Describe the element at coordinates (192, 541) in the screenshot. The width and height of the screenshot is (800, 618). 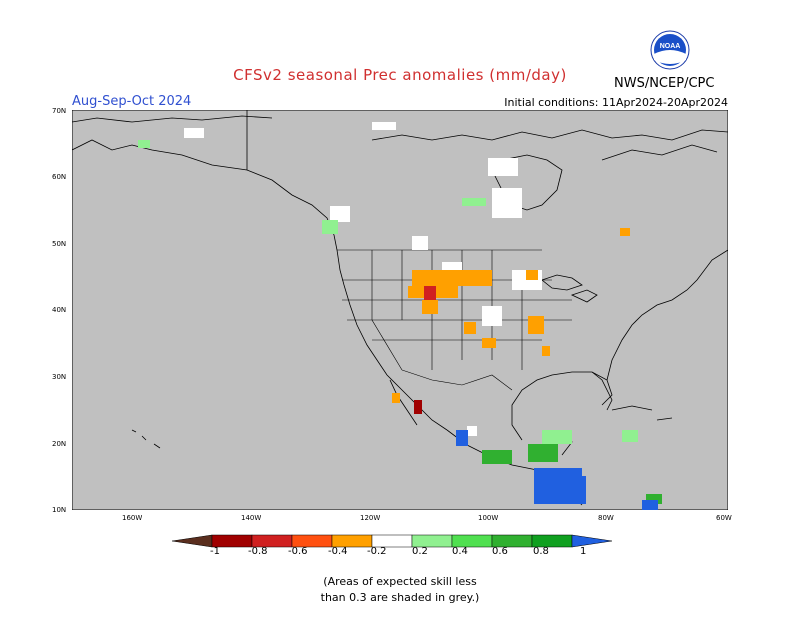
I see `colorbar-arrow-low` at that location.